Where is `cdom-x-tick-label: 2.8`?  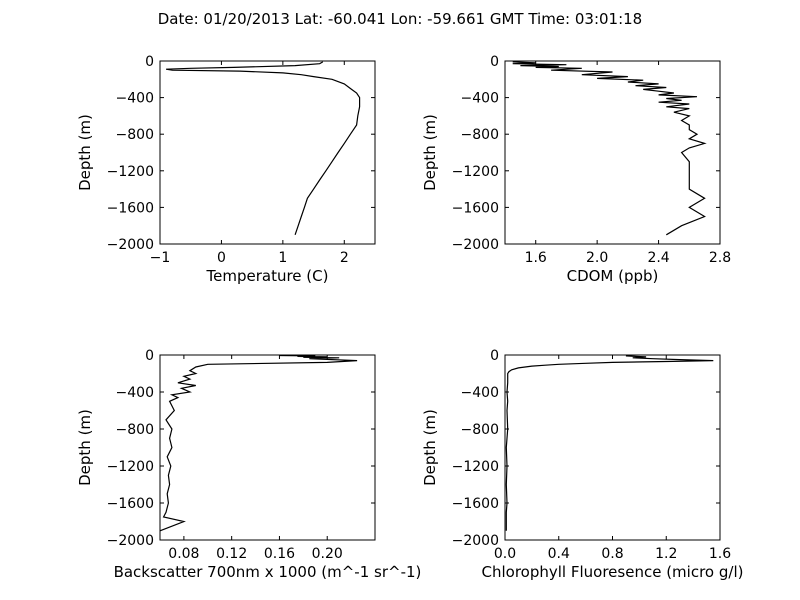 cdom-x-tick-label: 2.8 is located at coordinates (720, 258).